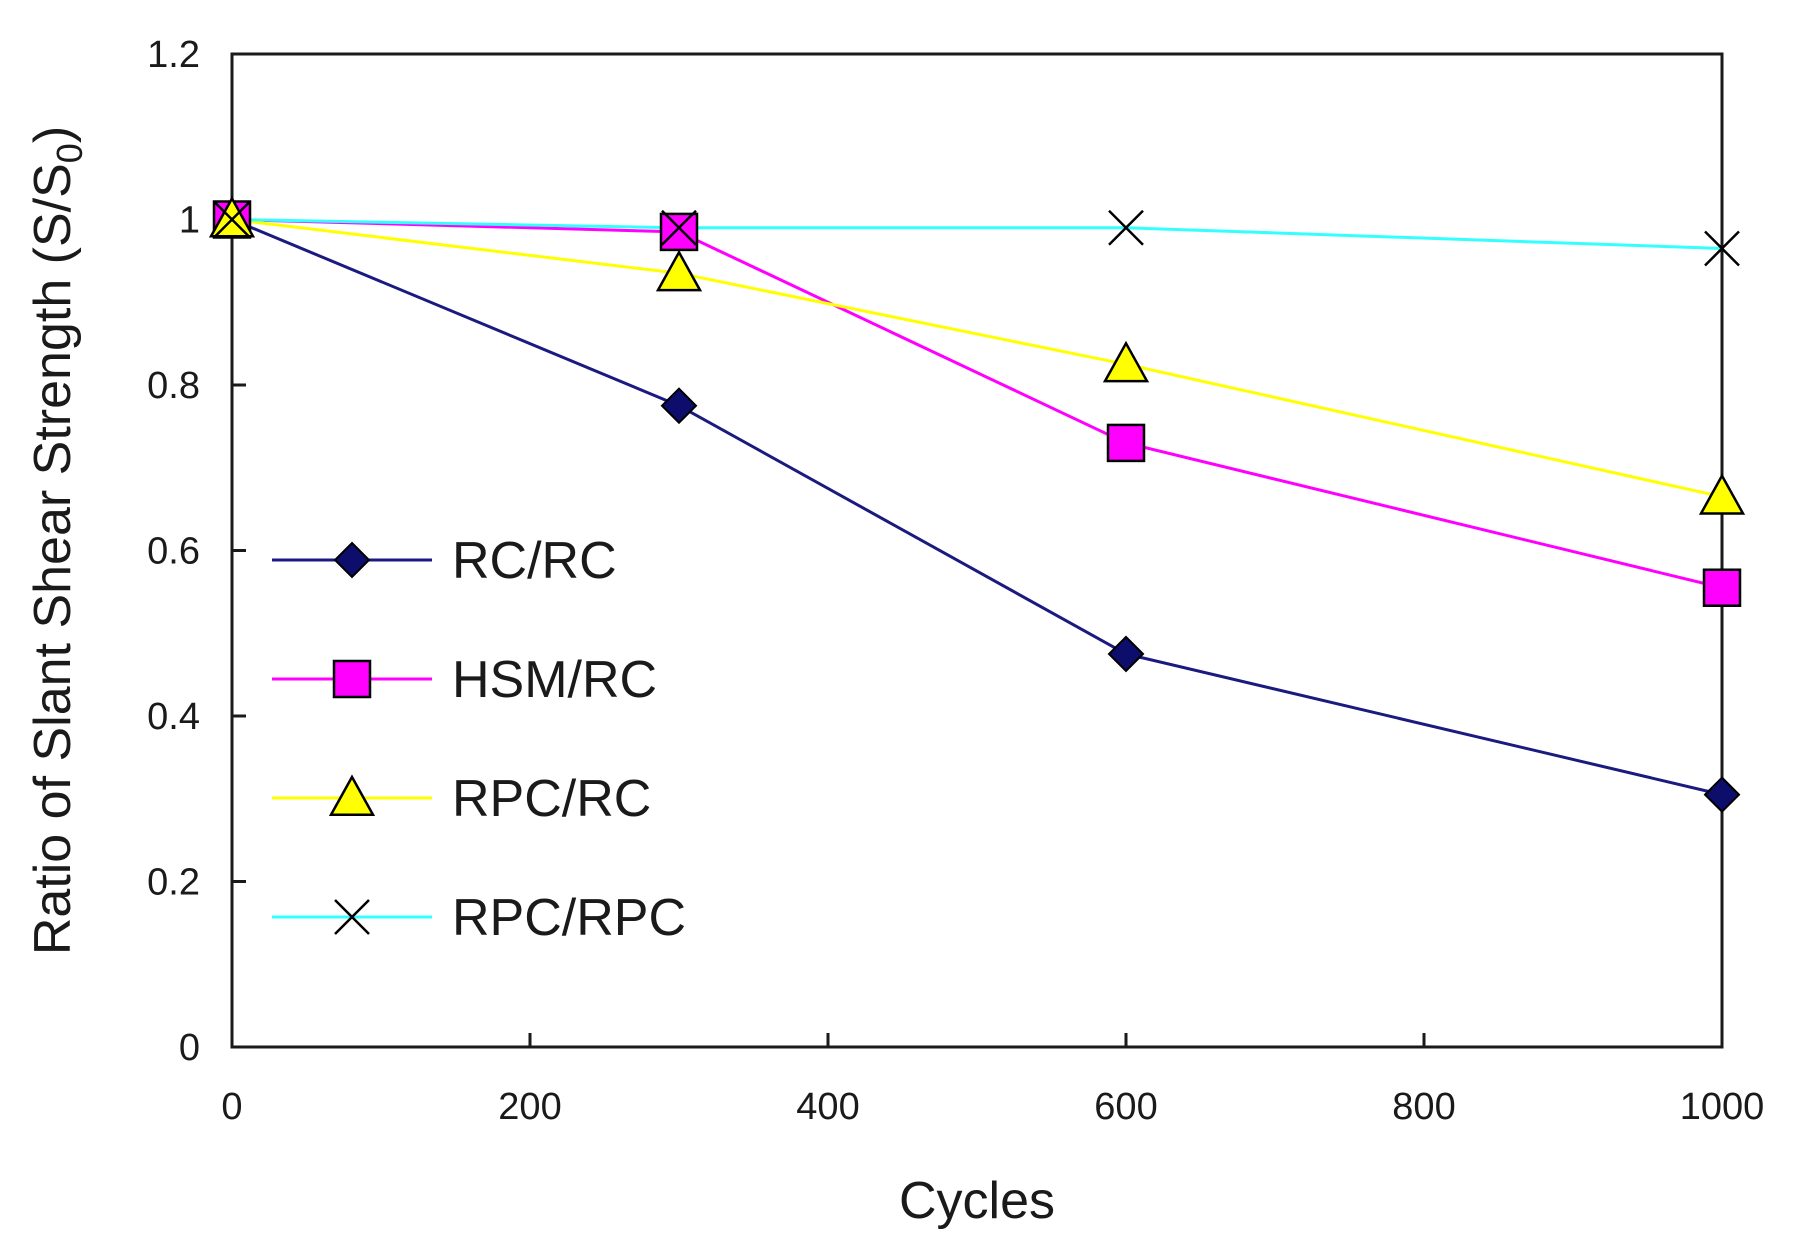 The width and height of the screenshot is (1795, 1255). I want to click on series-markers-rpc-rpc, so click(977, 234).